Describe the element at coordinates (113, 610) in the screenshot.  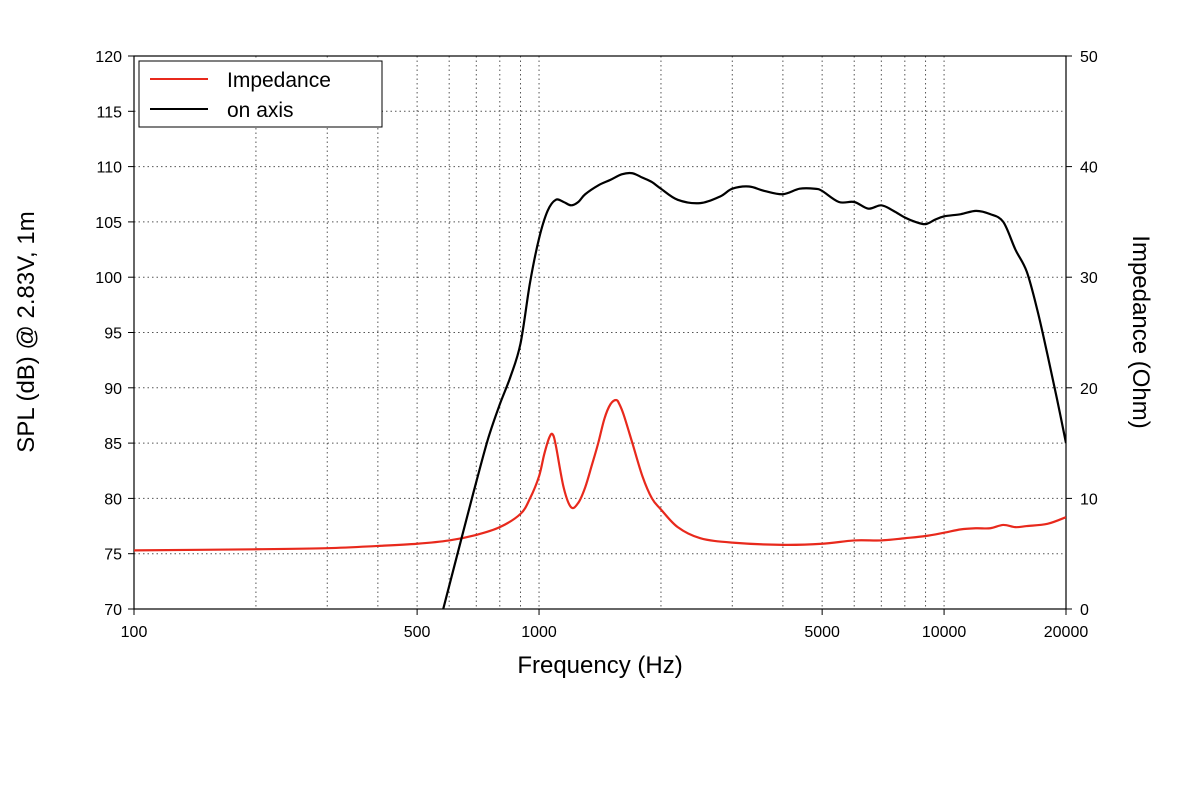
I see `y-left-tick-label: 70` at that location.